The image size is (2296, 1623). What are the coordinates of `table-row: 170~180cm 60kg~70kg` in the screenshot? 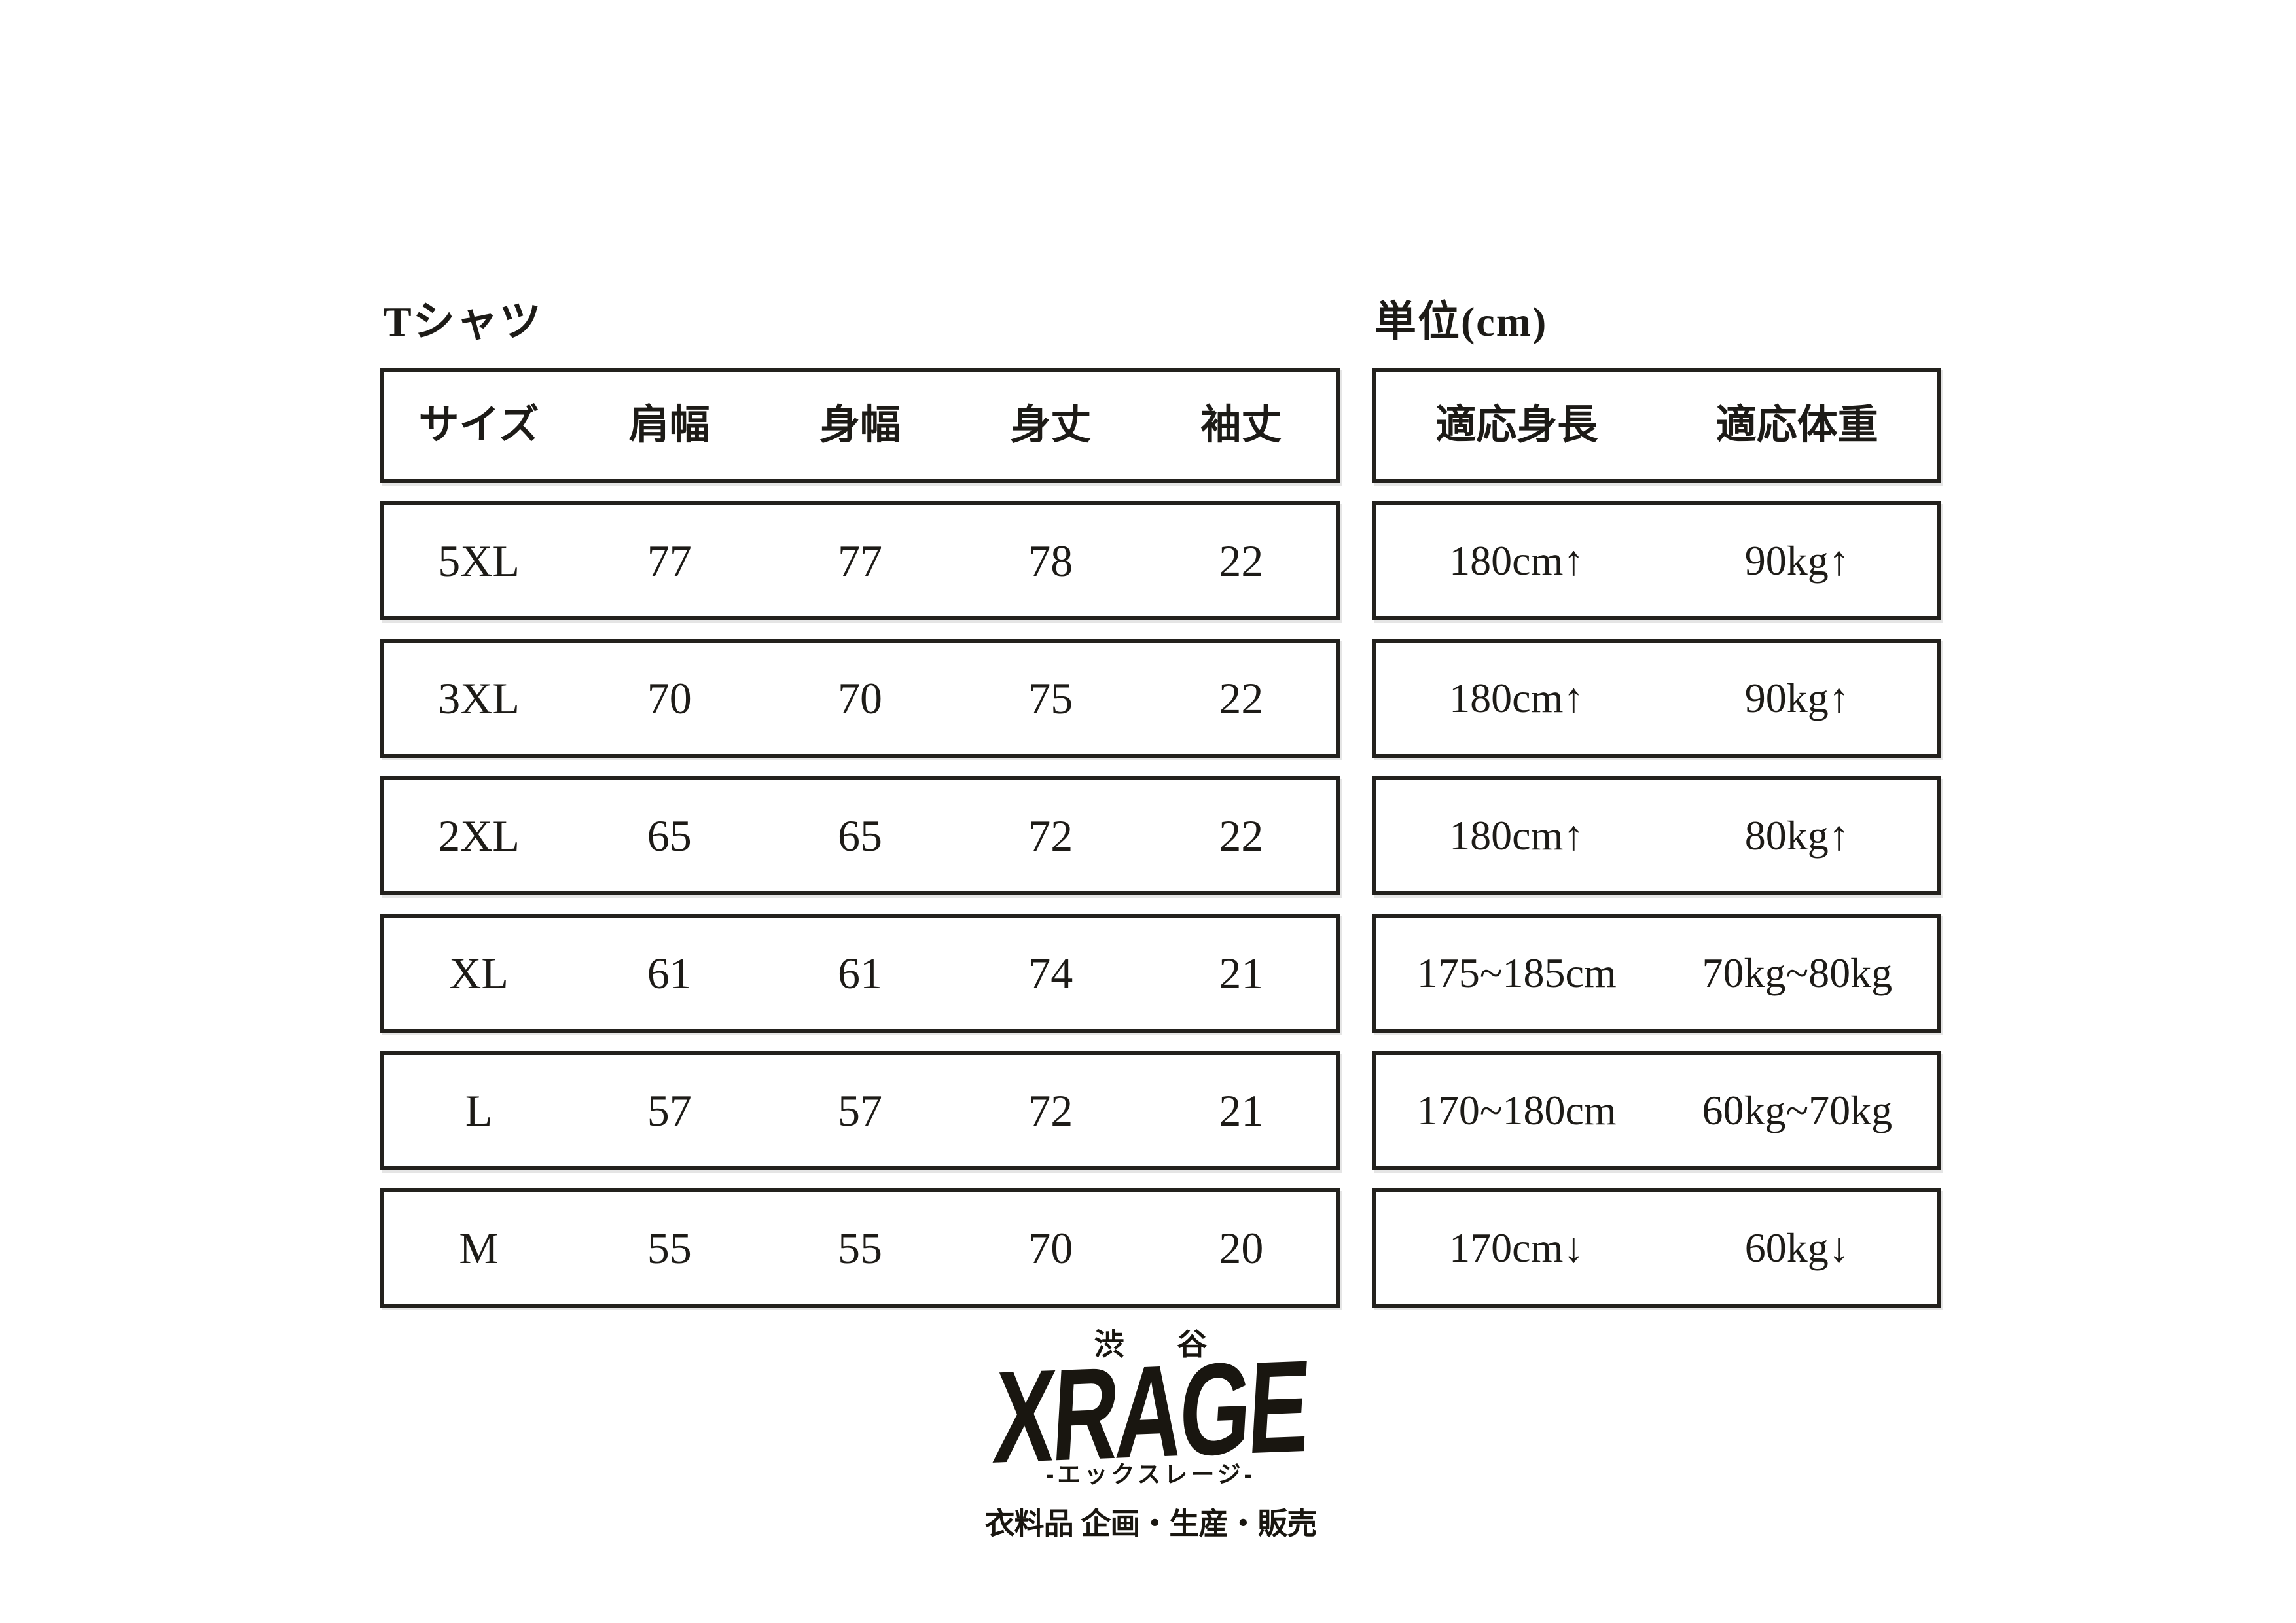 It's located at (1656, 1110).